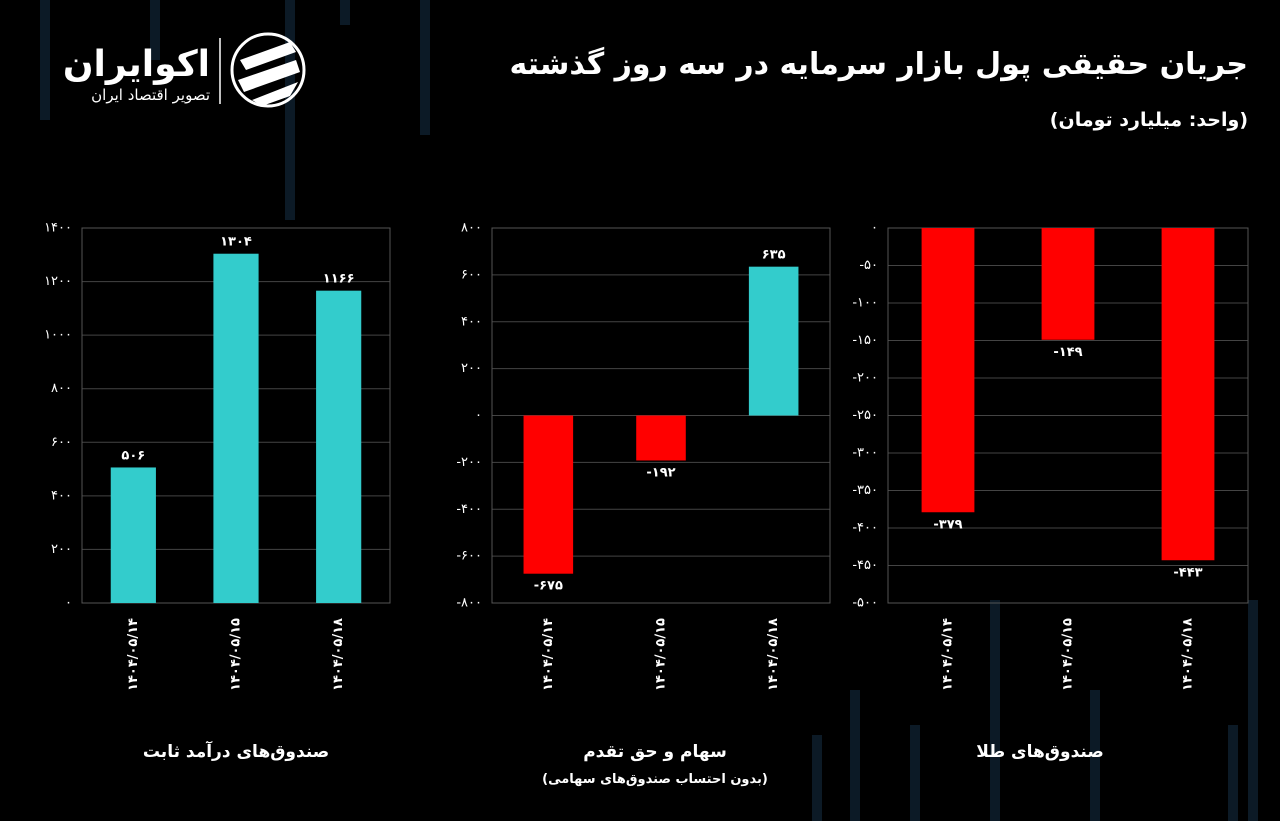  I want to click on y-tick-label: ۱۰۰۰, so click(58, 335).